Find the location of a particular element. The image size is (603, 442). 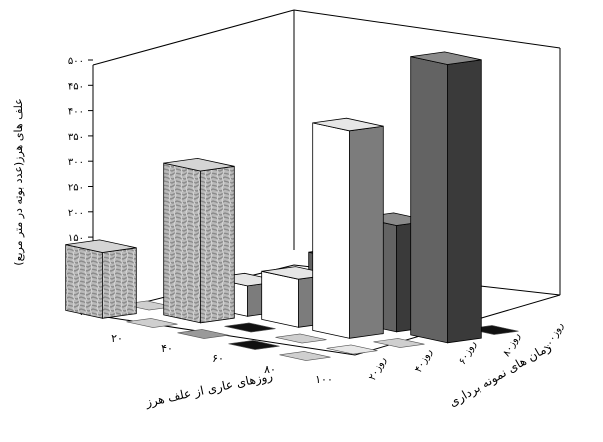

back-wall-top-right is located at coordinates (427, 29).